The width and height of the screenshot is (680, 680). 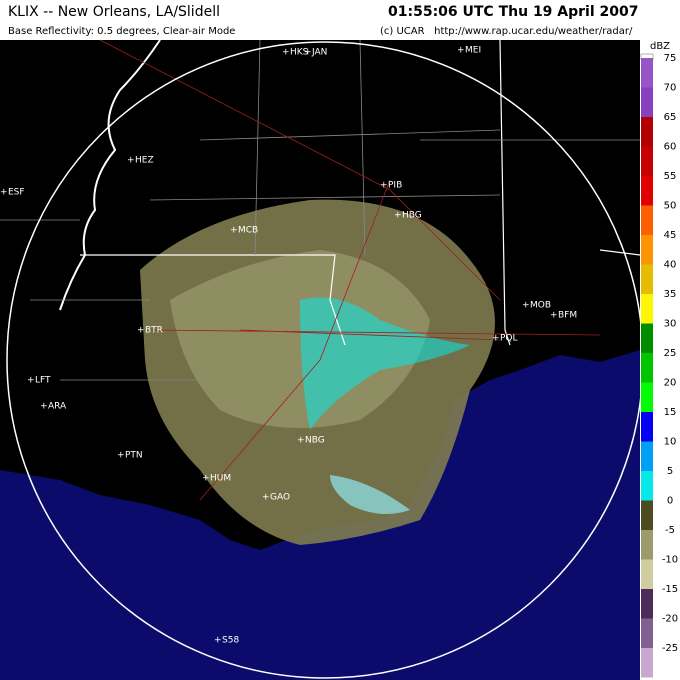 What do you see at coordinates (319, 53) in the screenshot?
I see `station-label: JAN` at bounding box center [319, 53].